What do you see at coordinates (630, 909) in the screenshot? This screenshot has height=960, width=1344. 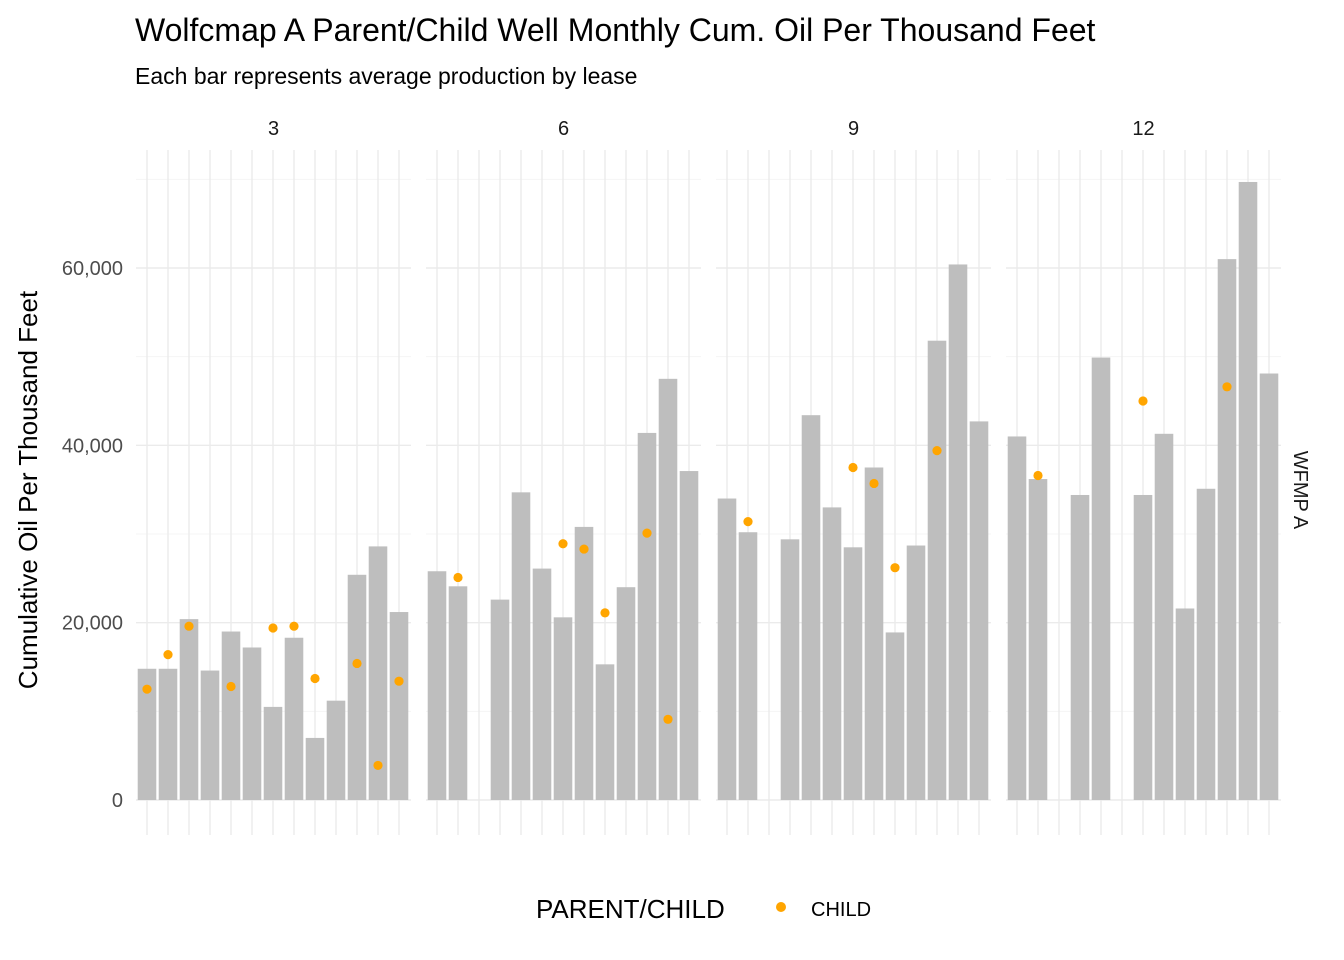 I see `legend-title: PARENT/CHILD` at bounding box center [630, 909].